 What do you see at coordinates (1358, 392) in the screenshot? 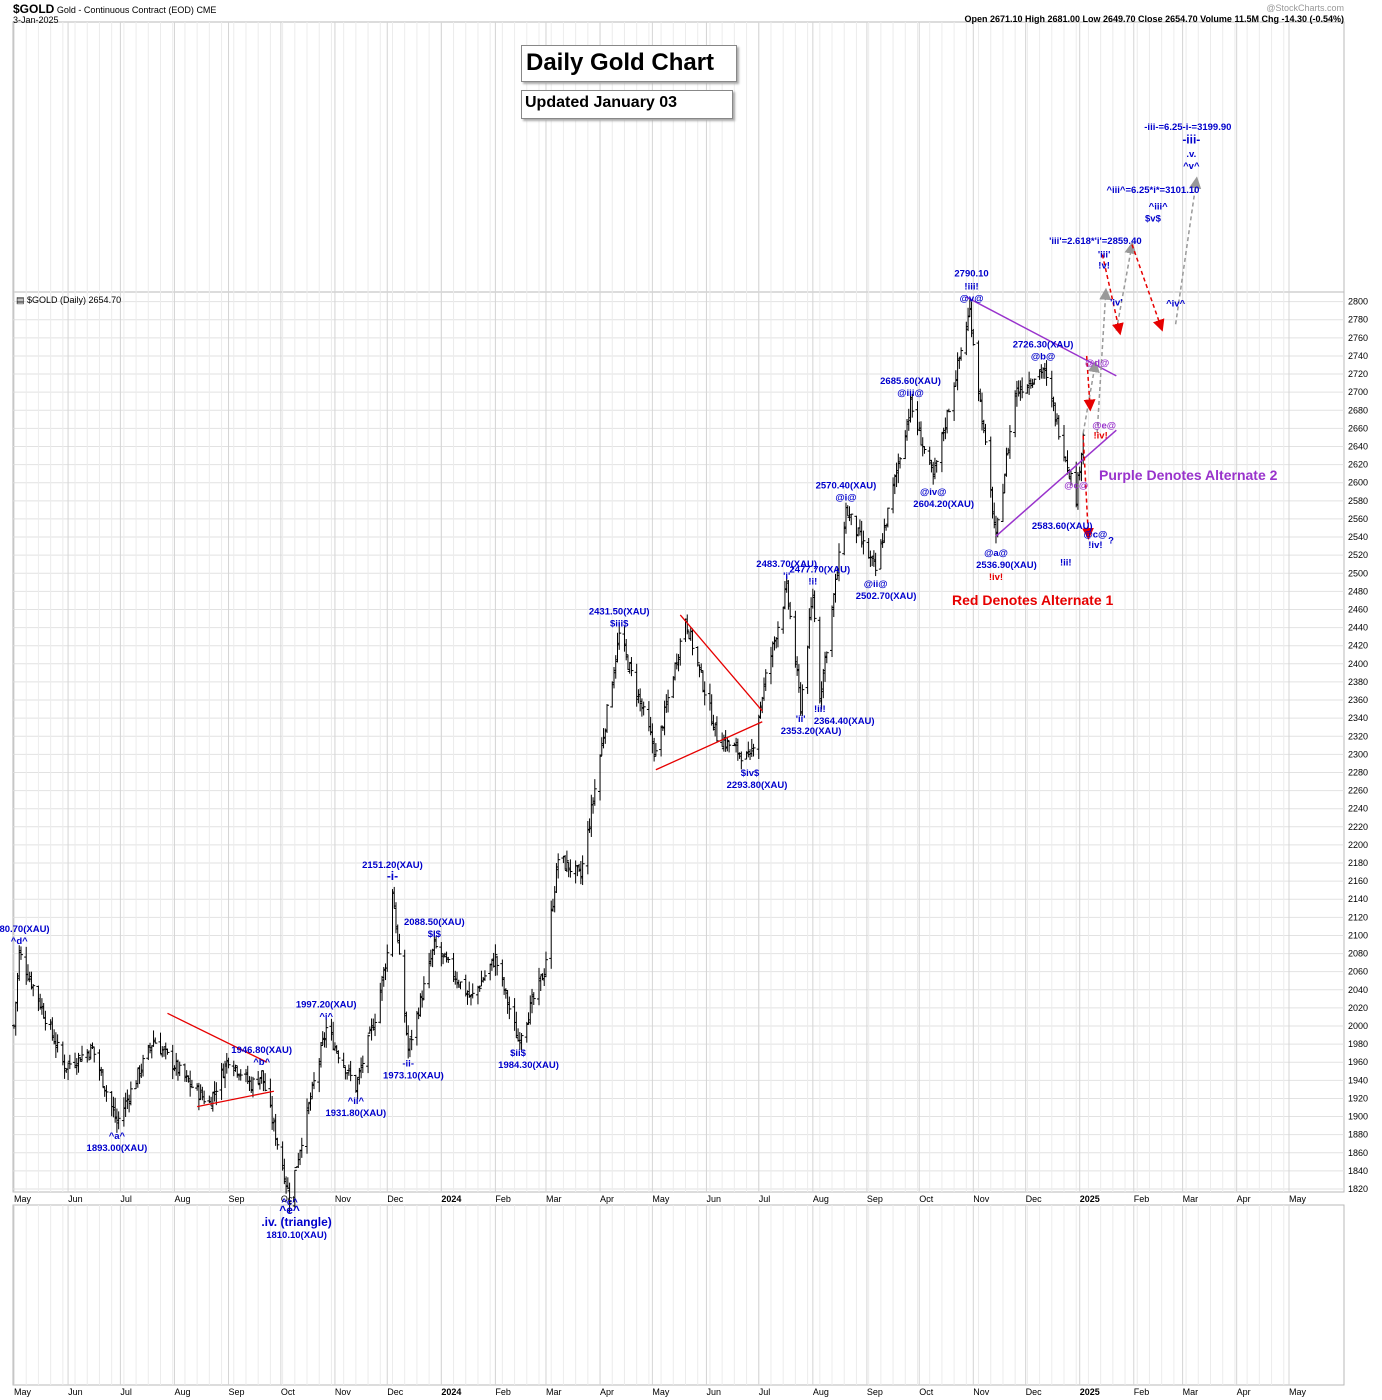
I see `y-tick-label: 2700` at bounding box center [1358, 392].